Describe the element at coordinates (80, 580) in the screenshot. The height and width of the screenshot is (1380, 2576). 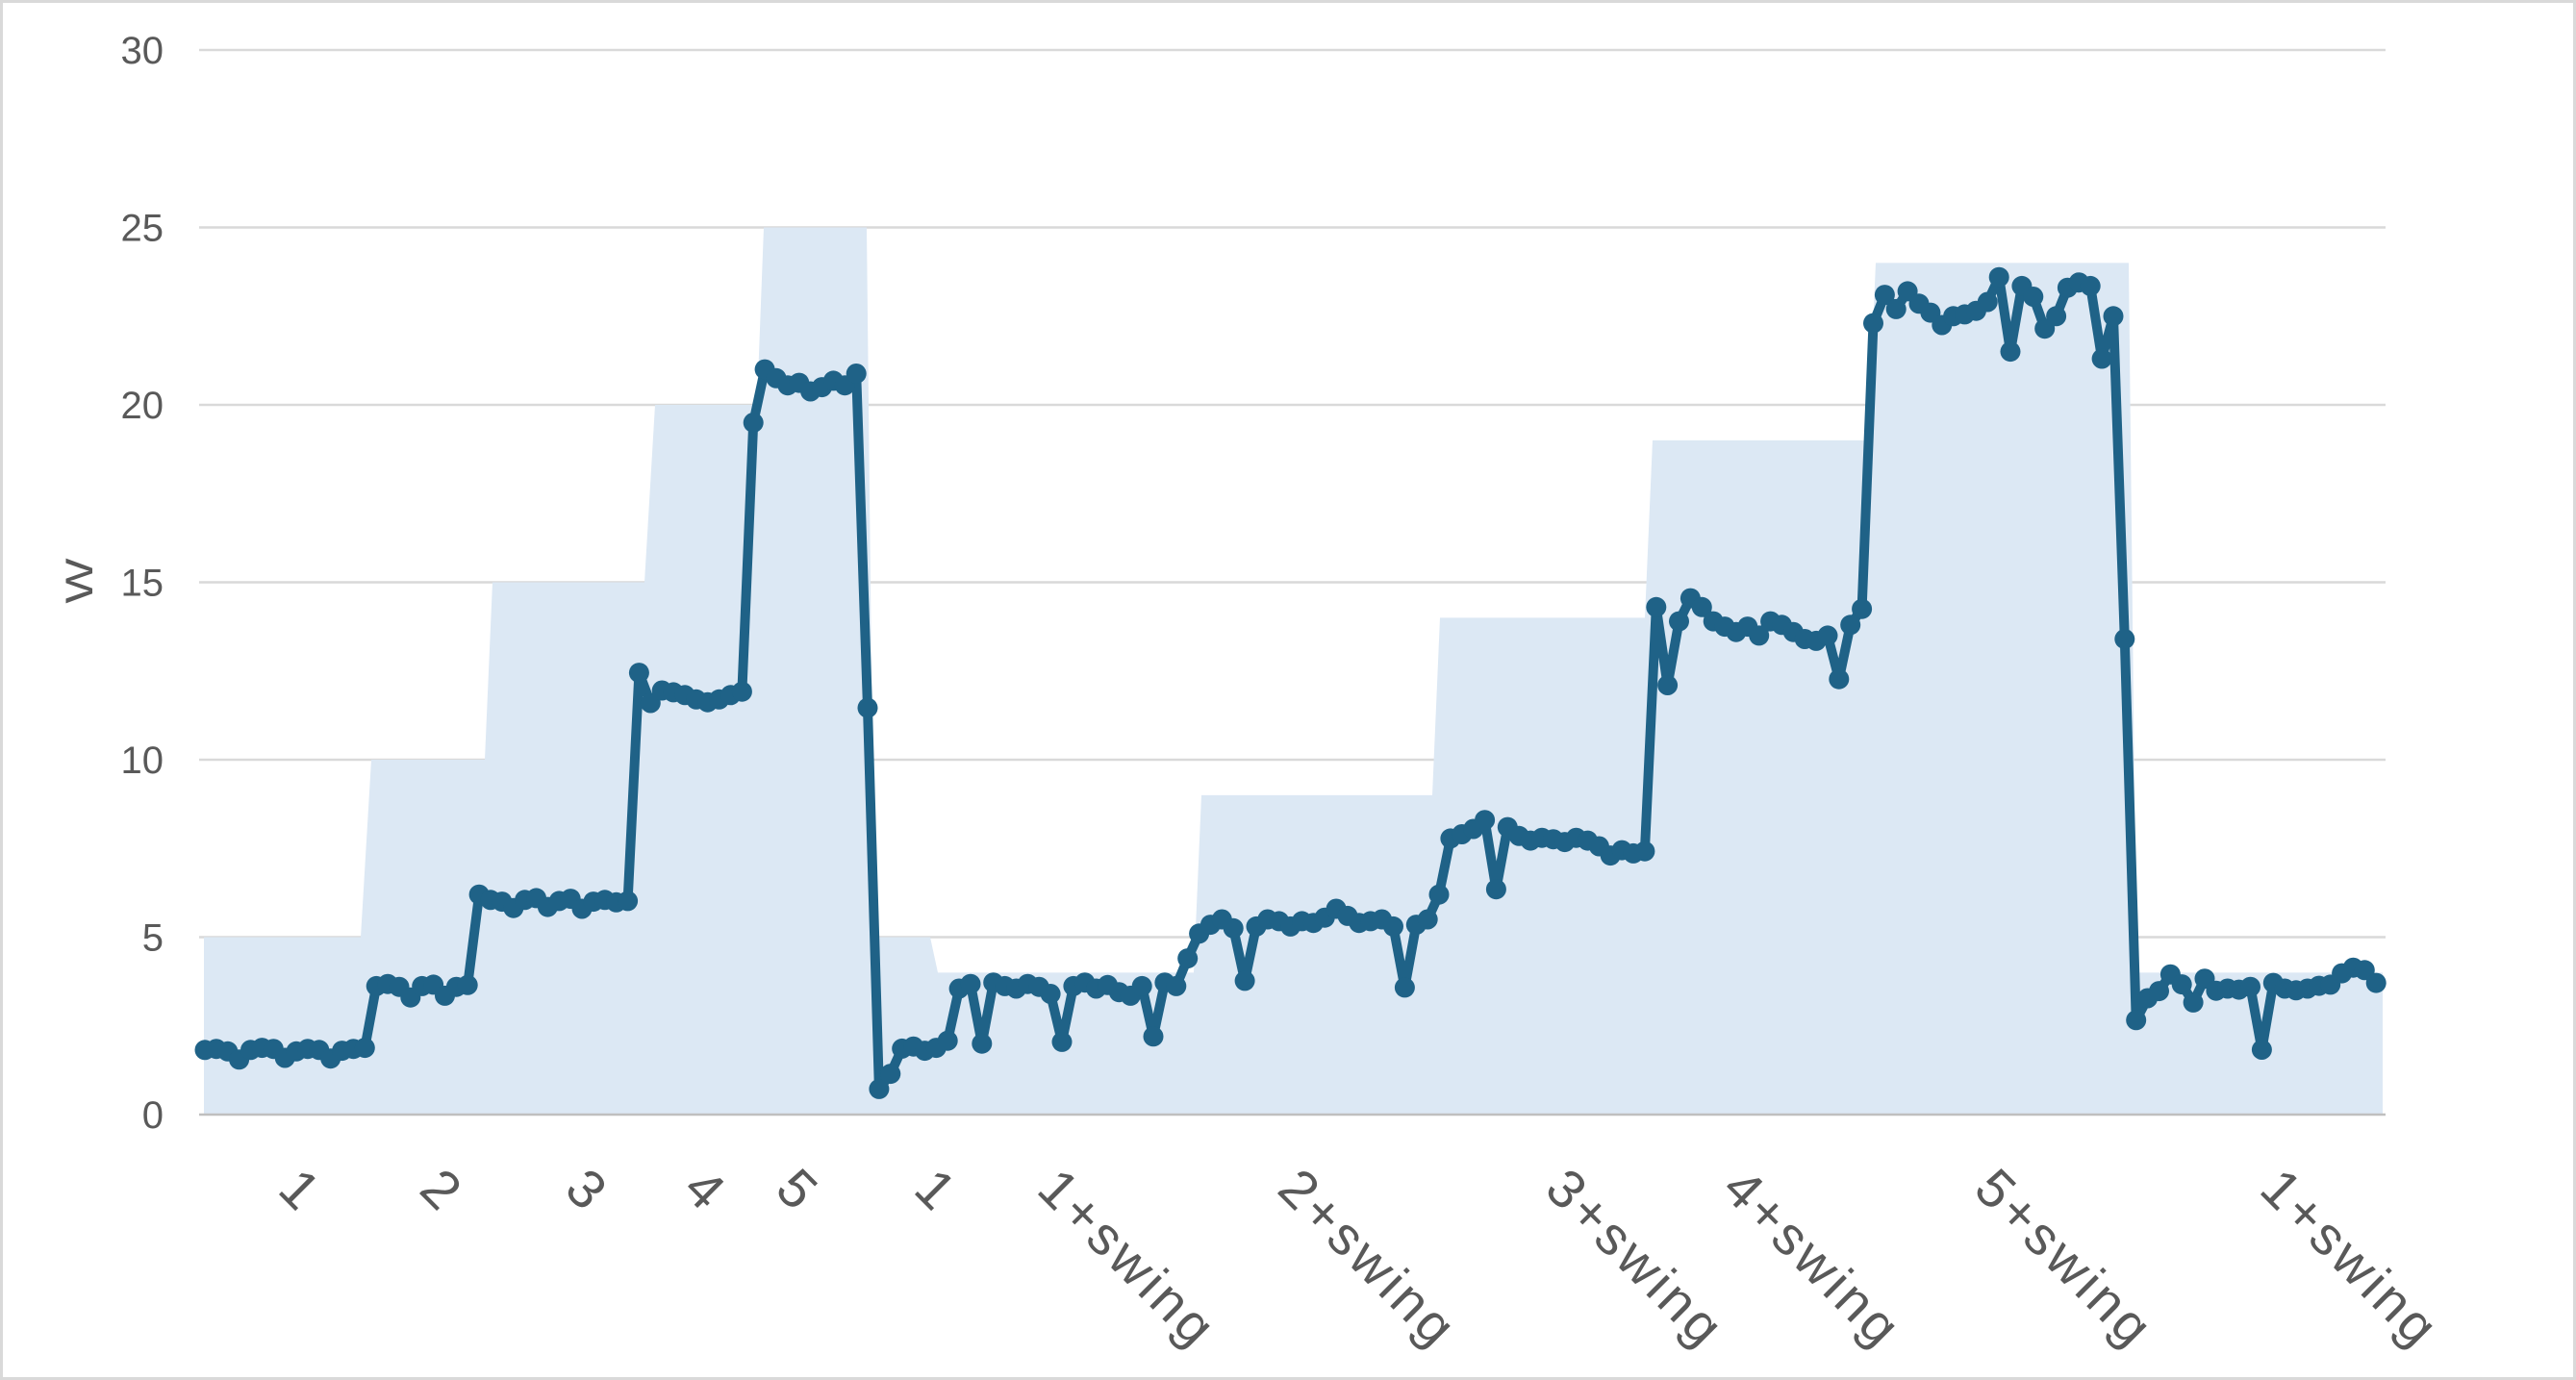
I see `svg-text: W` at that location.